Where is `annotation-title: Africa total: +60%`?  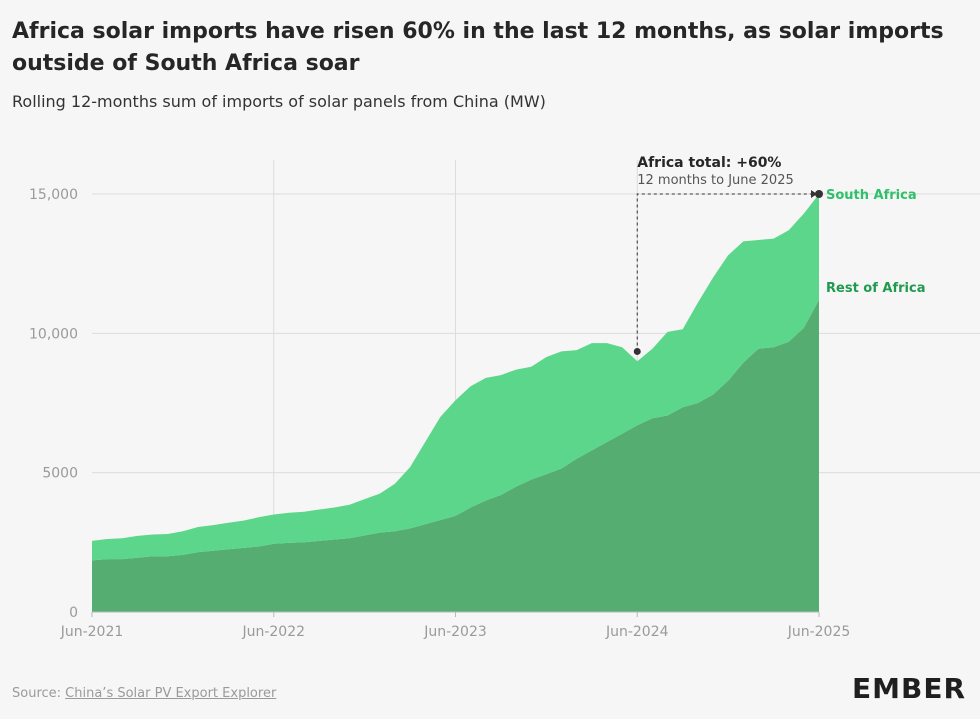
annotation-title: Africa total: +60% is located at coordinates (709, 163).